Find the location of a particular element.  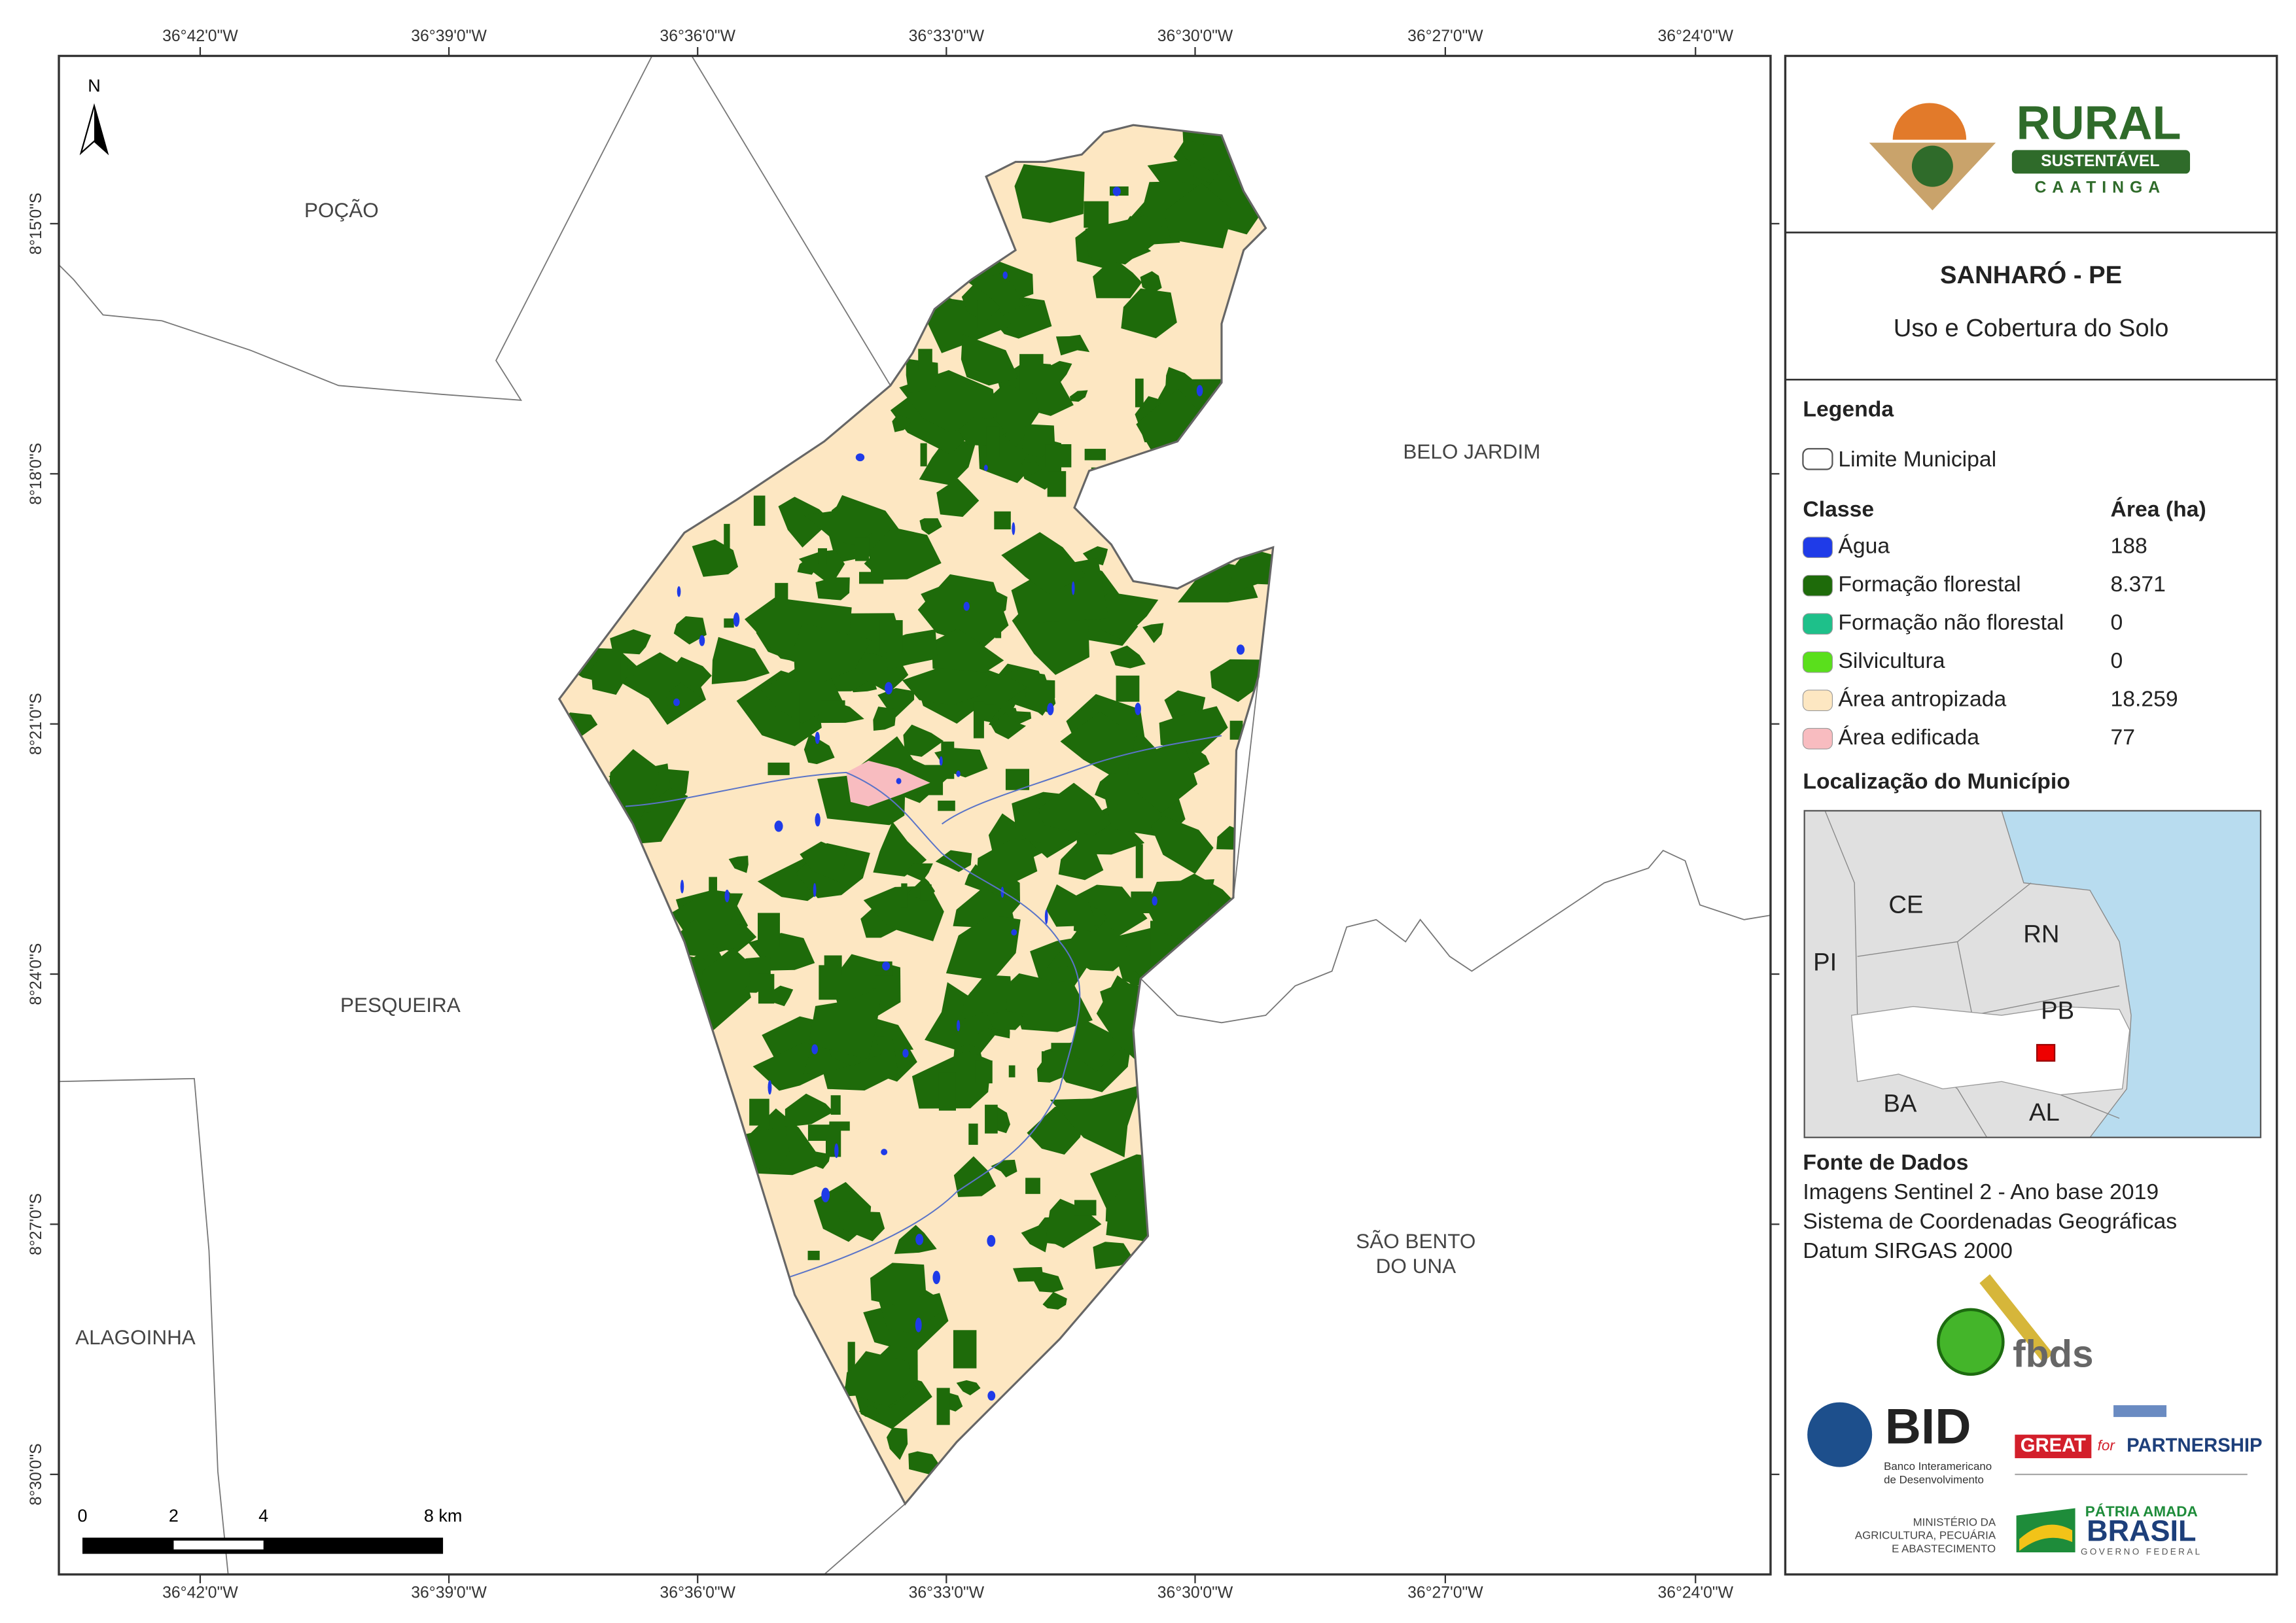

left-coordinate: 8°21'0"S is located at coordinates (36, 724).